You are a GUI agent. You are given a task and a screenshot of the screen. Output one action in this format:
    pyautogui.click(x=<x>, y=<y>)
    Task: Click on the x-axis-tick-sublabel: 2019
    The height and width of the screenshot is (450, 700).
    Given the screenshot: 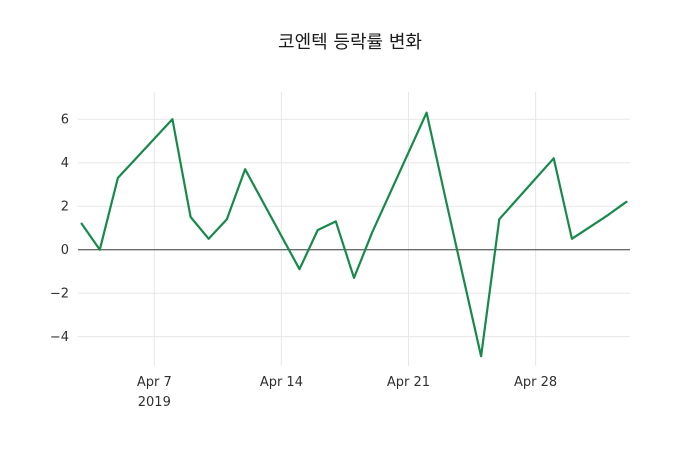 What is the action you would take?
    pyautogui.click(x=154, y=402)
    